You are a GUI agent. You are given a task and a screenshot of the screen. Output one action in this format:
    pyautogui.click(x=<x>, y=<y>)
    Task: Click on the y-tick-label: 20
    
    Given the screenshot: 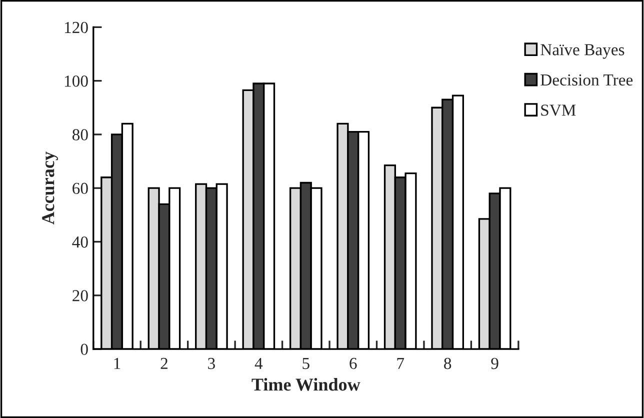 What is the action you would take?
    pyautogui.click(x=80, y=296)
    